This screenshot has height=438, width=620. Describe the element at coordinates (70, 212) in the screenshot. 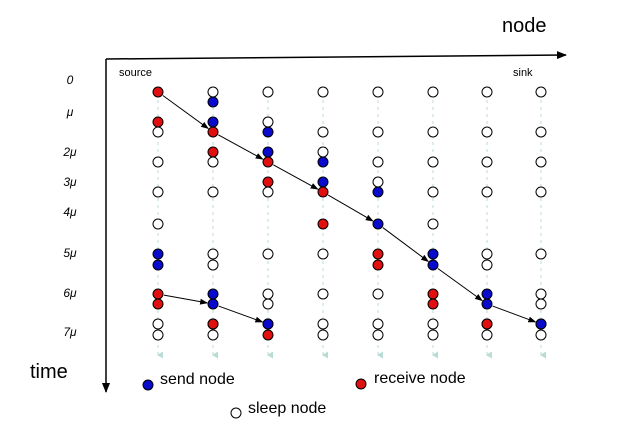

I see `time-tick-label: 4μ` at that location.